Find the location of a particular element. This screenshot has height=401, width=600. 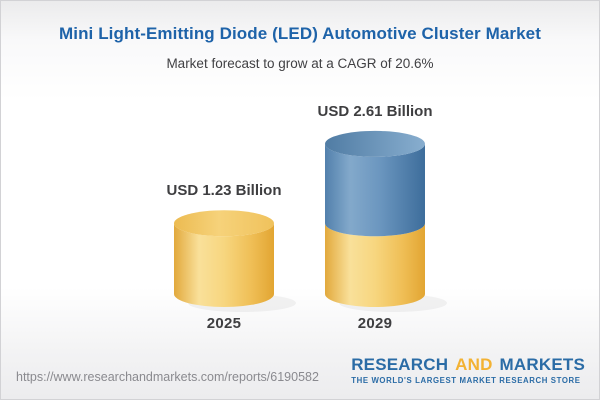

logo-word-research: RESEARCH is located at coordinates (400, 364).